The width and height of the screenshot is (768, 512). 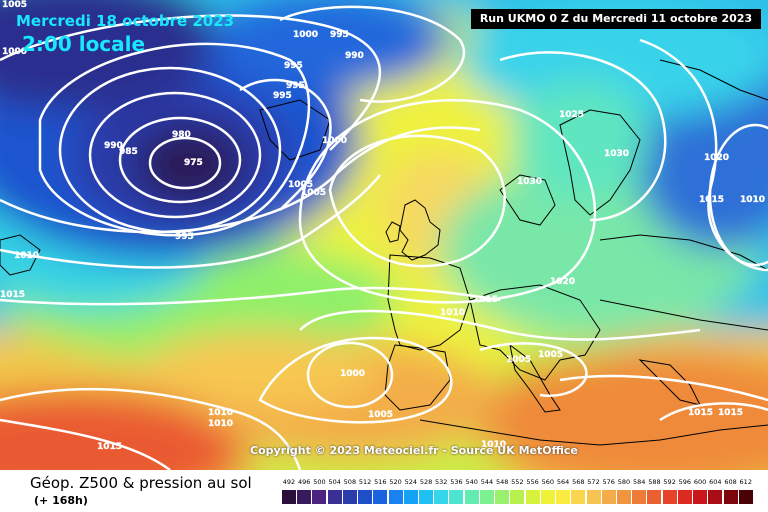 I want to click on forecast-local-time: 2:00 locale, so click(x=83, y=44).